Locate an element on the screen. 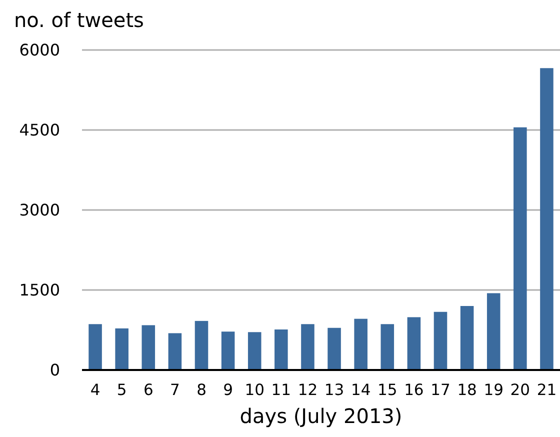  x-tick-label: 21 is located at coordinates (546, 390).